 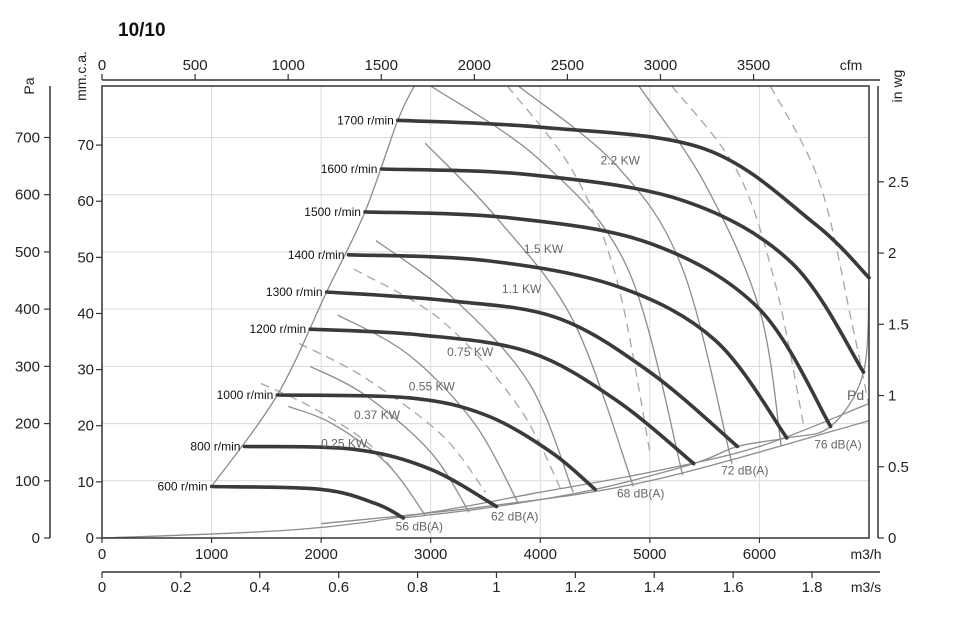 I want to click on cfm-tick-label: 1000, so click(x=287, y=65).